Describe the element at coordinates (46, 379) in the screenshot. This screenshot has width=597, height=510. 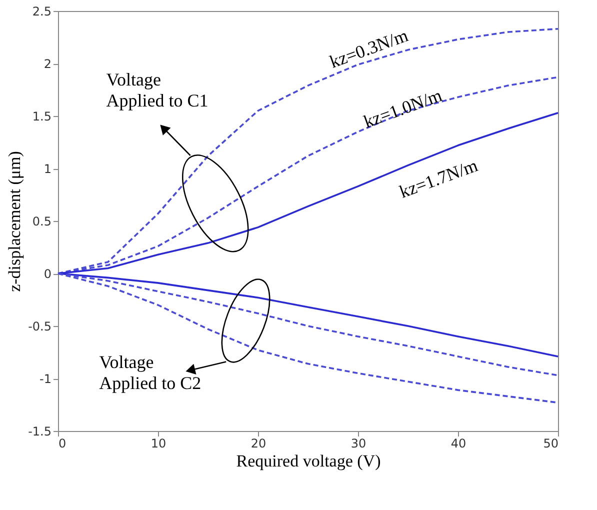
I see `y-tick-label: -1` at that location.